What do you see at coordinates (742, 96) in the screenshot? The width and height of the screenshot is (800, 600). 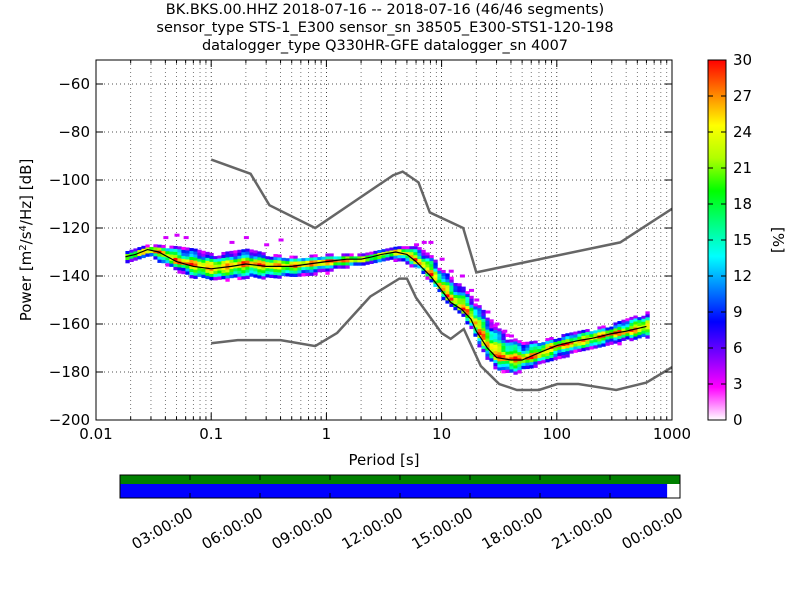 I see `colorbar-tick-label: 27` at bounding box center [742, 96].